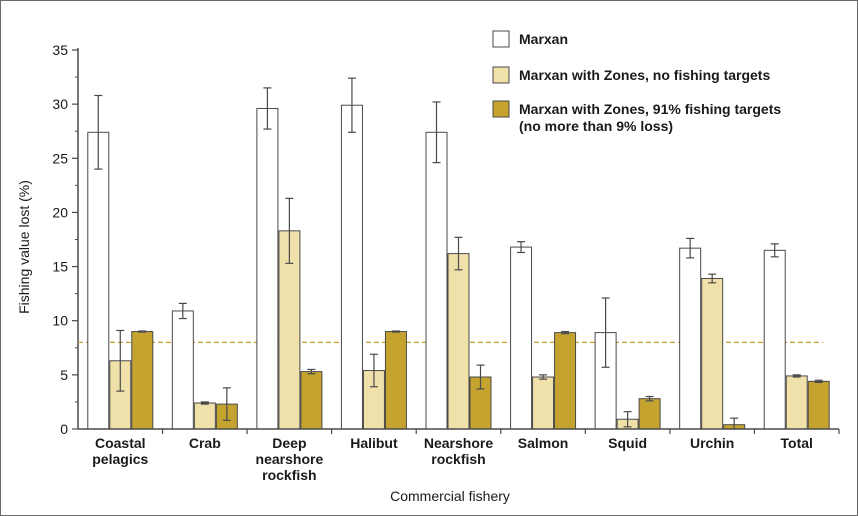 The image size is (858, 516). I want to click on y-tick-label: 15, so click(60, 267).